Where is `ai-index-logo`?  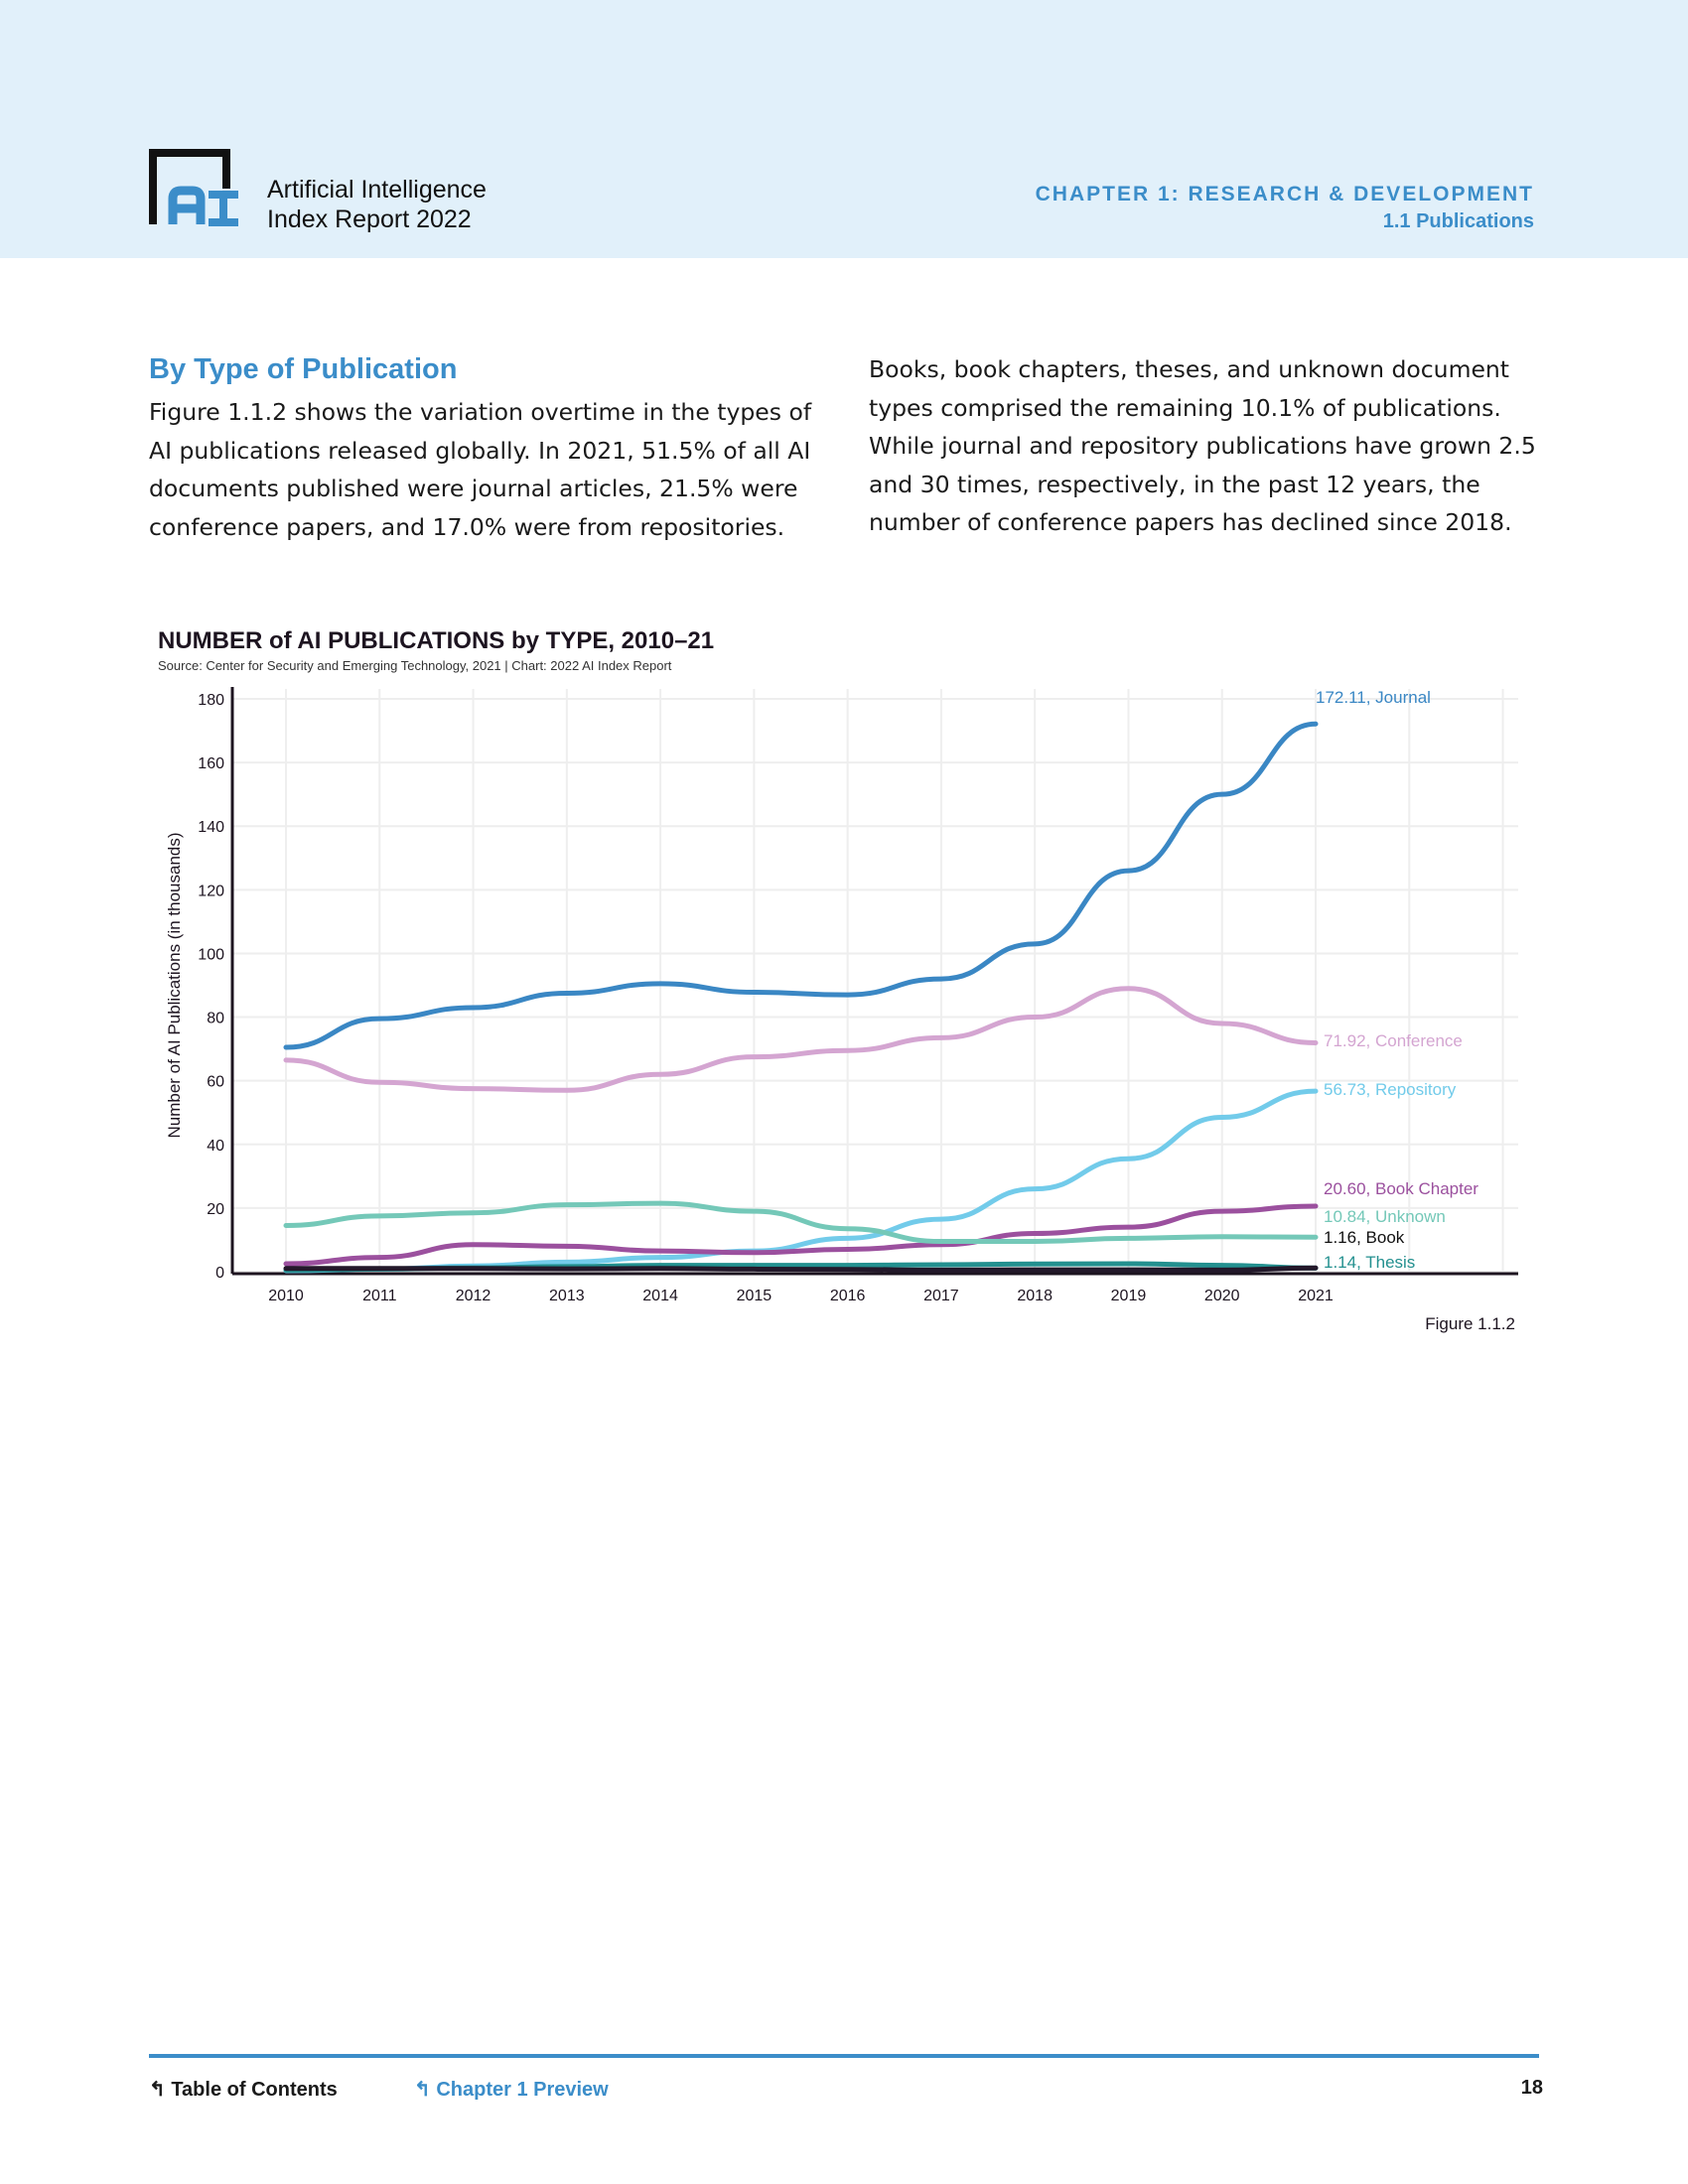
ai-index-logo is located at coordinates (193, 187).